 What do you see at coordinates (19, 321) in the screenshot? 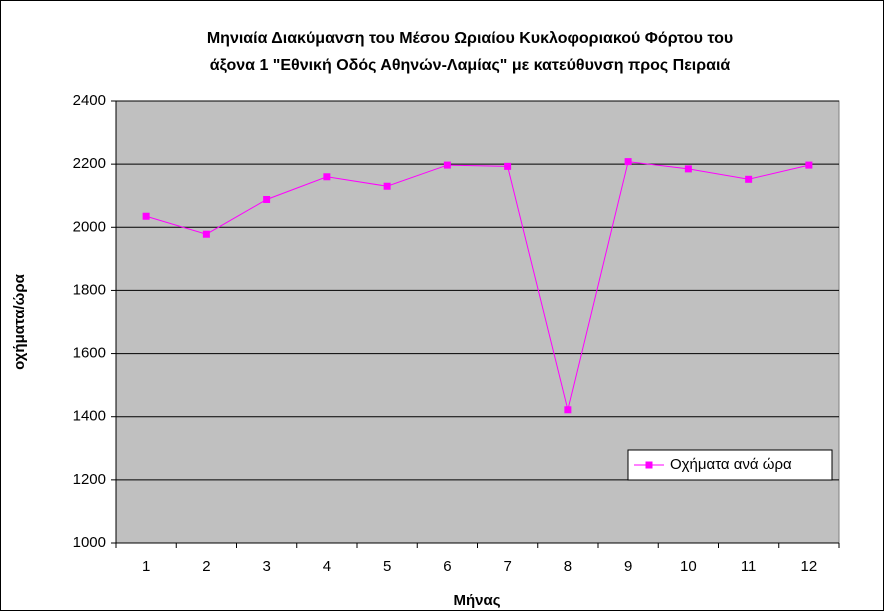
I see `y-axis-title: οχήματα/ώρα` at bounding box center [19, 321].